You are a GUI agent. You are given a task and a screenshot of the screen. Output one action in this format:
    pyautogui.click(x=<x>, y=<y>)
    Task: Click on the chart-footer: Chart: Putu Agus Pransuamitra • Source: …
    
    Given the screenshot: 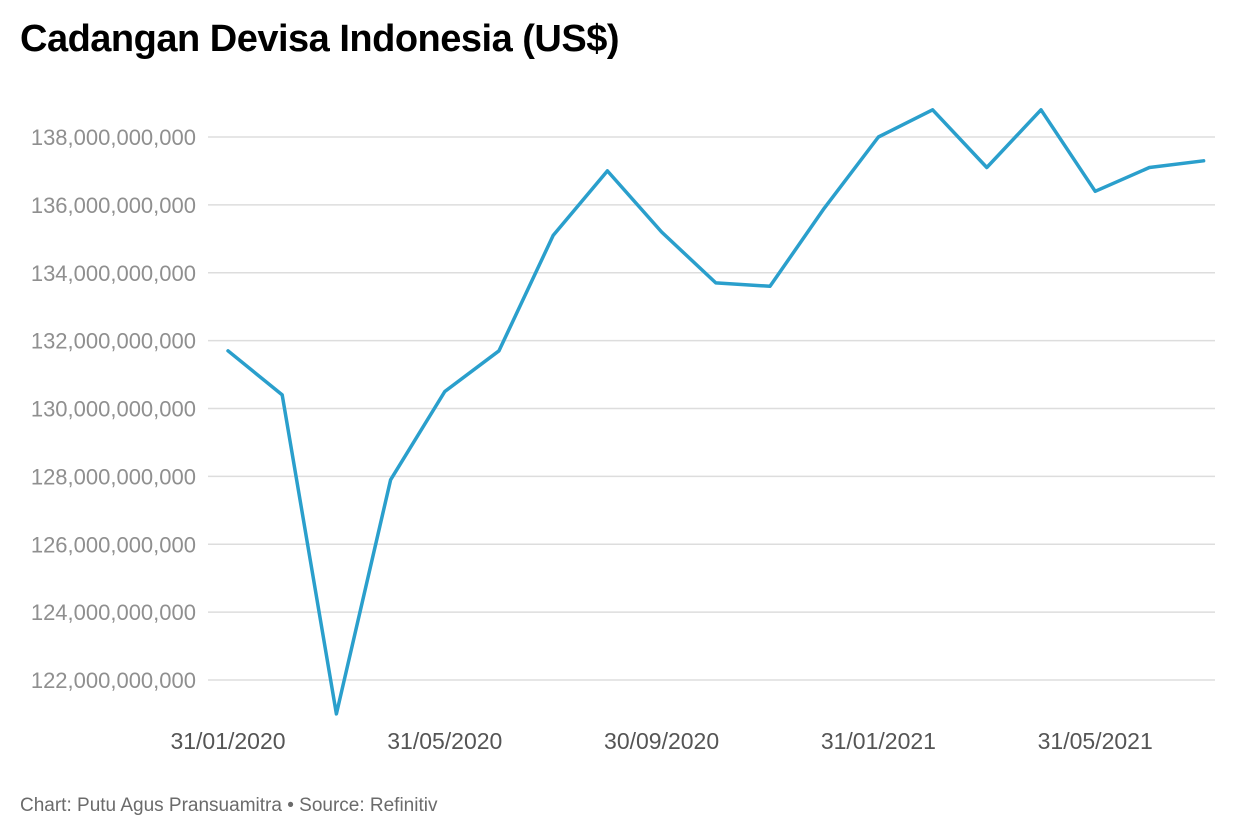 What is the action you would take?
    pyautogui.click(x=228, y=806)
    